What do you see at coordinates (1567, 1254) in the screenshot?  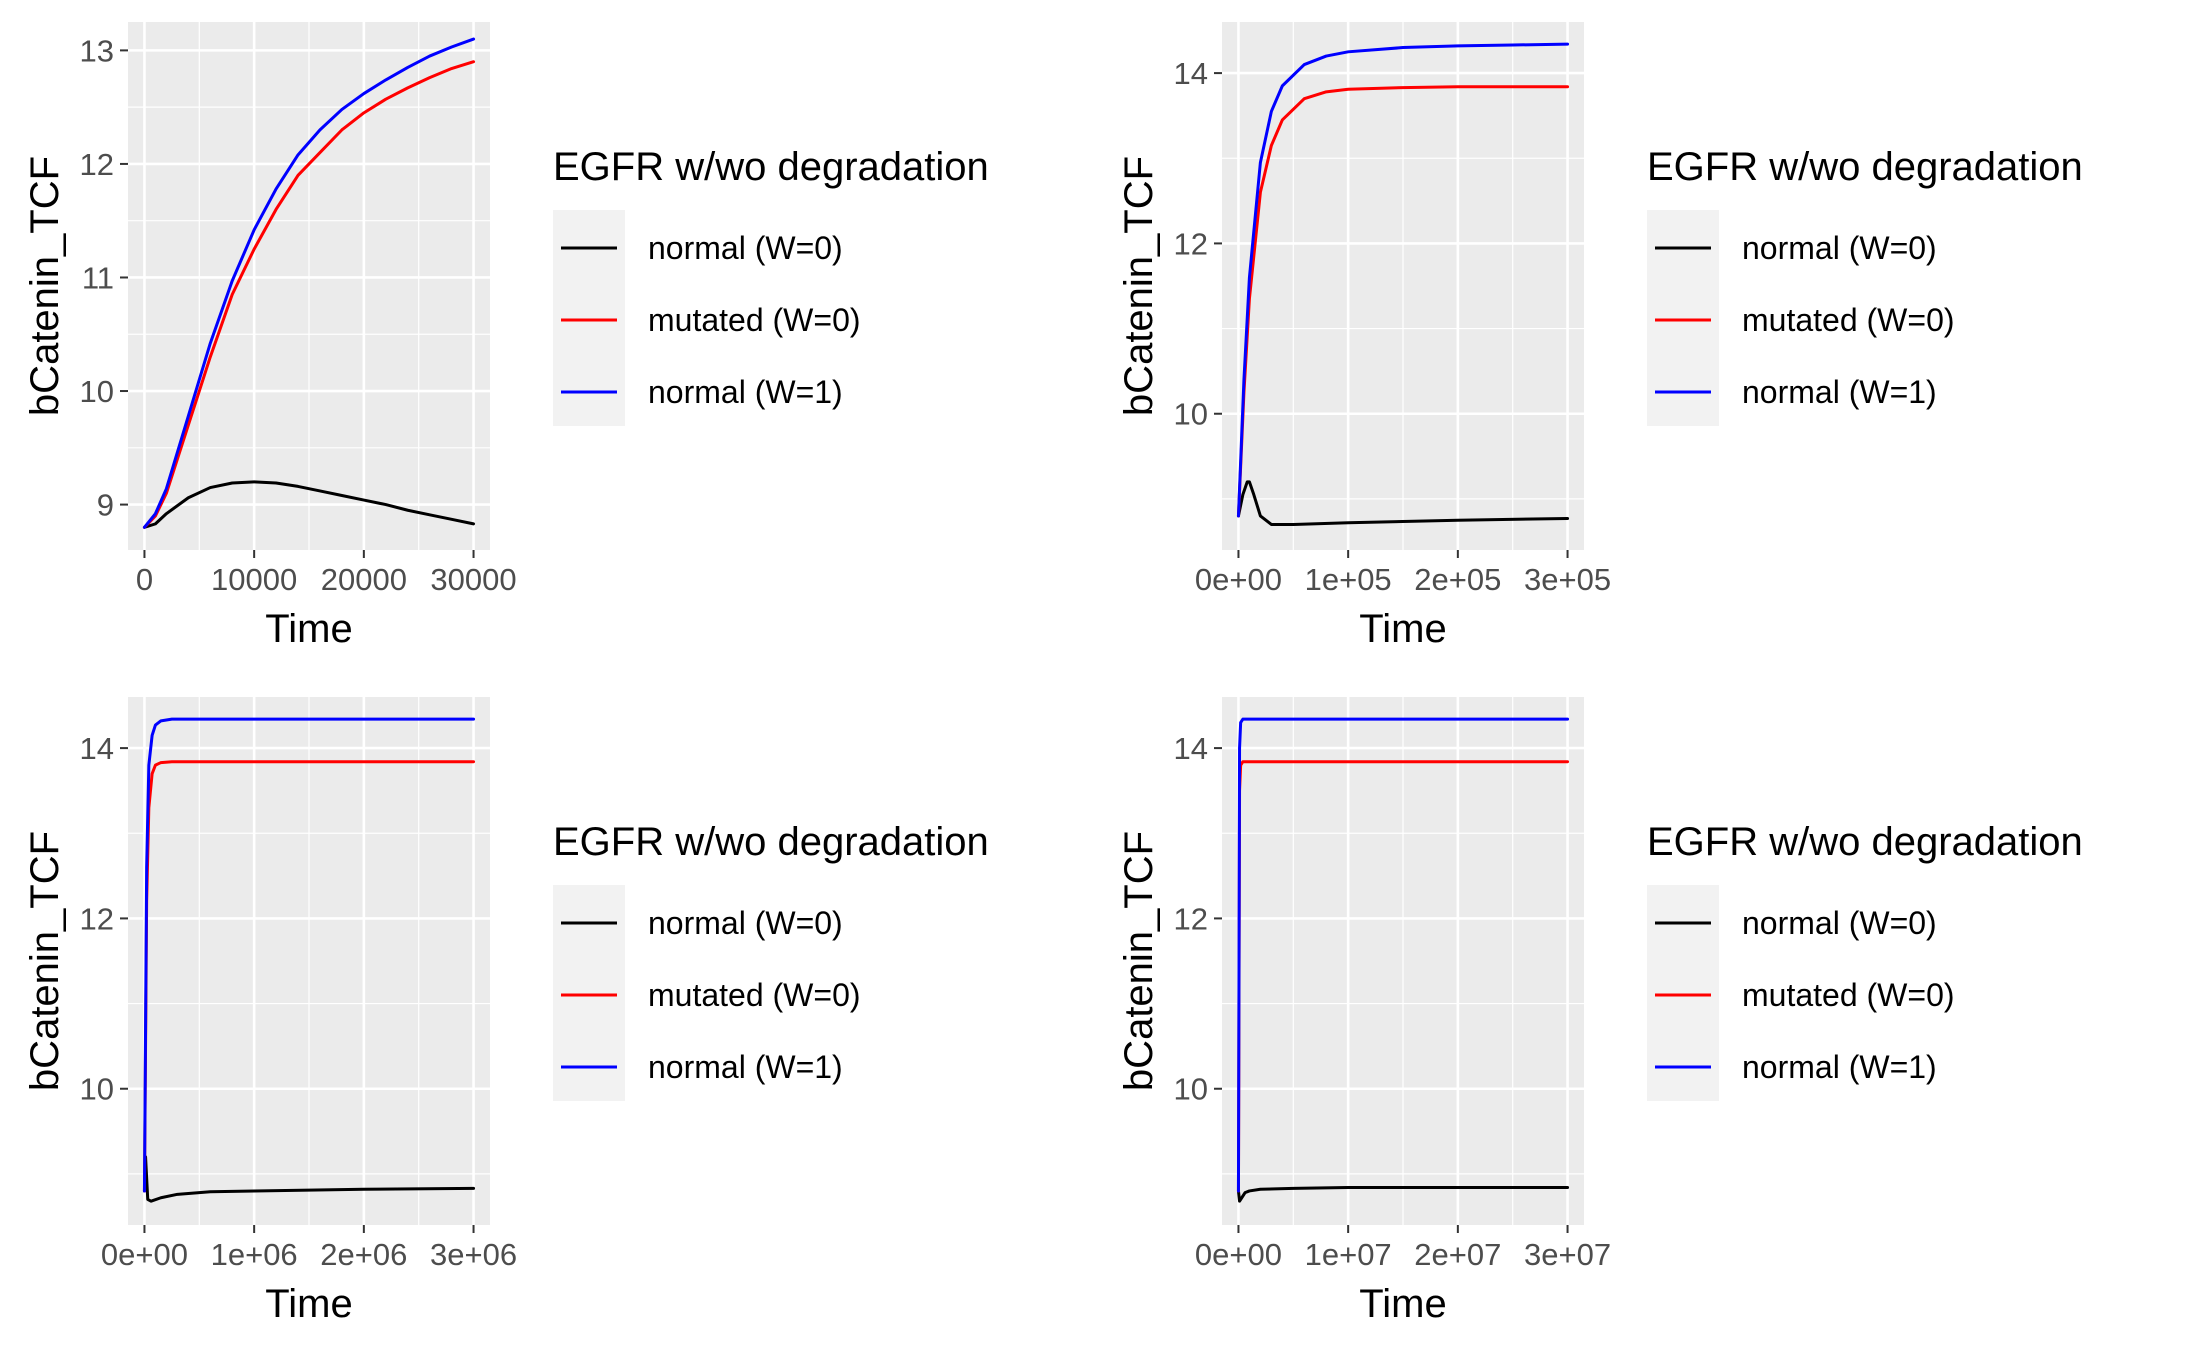 I see `x-tick-label: 3e+07` at bounding box center [1567, 1254].